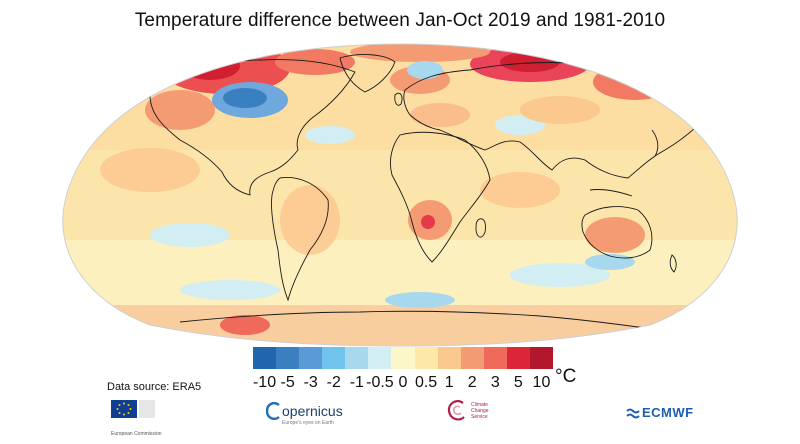 This screenshot has height=444, width=800. I want to click on legend-label: 1, so click(449, 382).